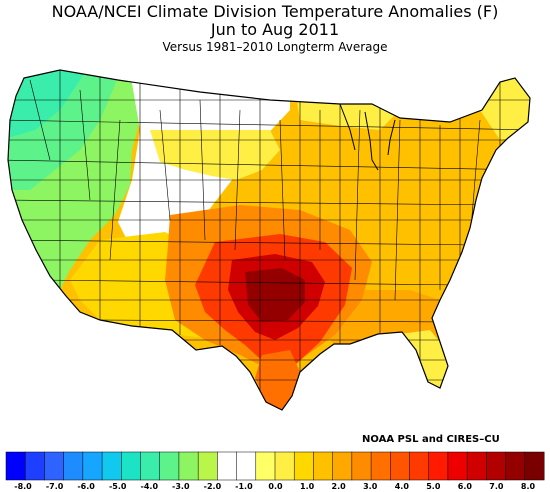  I want to click on colorbar-tick-label: 0.0, so click(275, 486).